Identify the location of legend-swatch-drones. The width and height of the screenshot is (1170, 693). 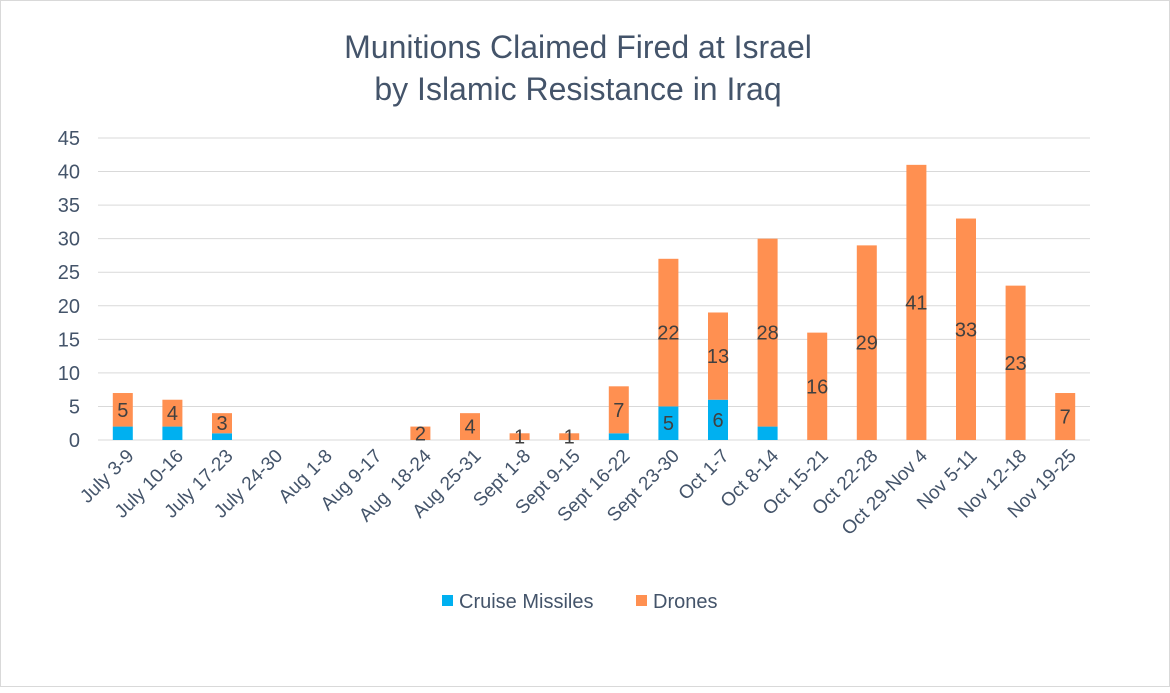
(641, 600).